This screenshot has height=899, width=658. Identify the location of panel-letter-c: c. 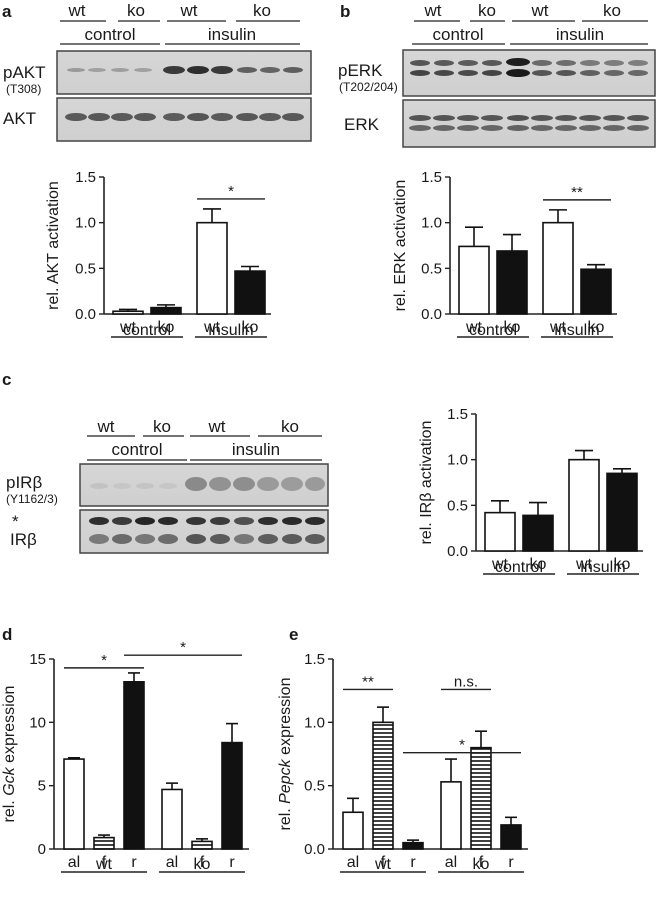
(6, 379).